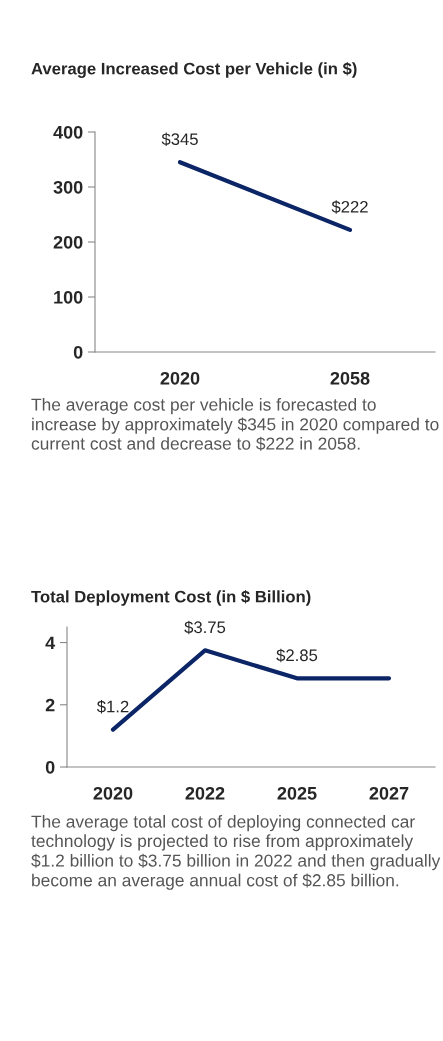 Image resolution: width=443 pixels, height=1041 pixels. I want to click on y-tick-label: 4, so click(50, 643).